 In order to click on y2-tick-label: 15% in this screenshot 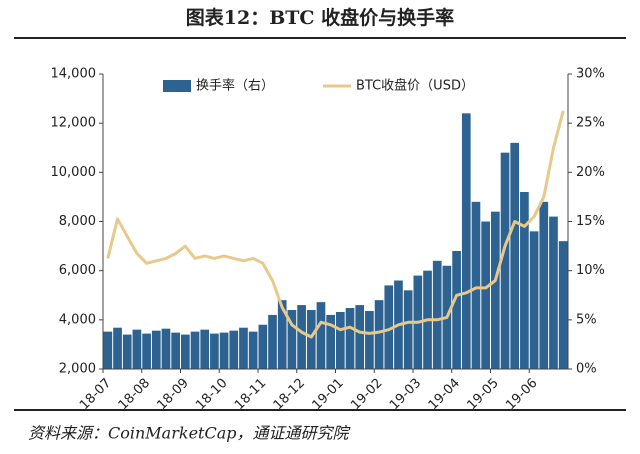, I will do `click(590, 221)`.